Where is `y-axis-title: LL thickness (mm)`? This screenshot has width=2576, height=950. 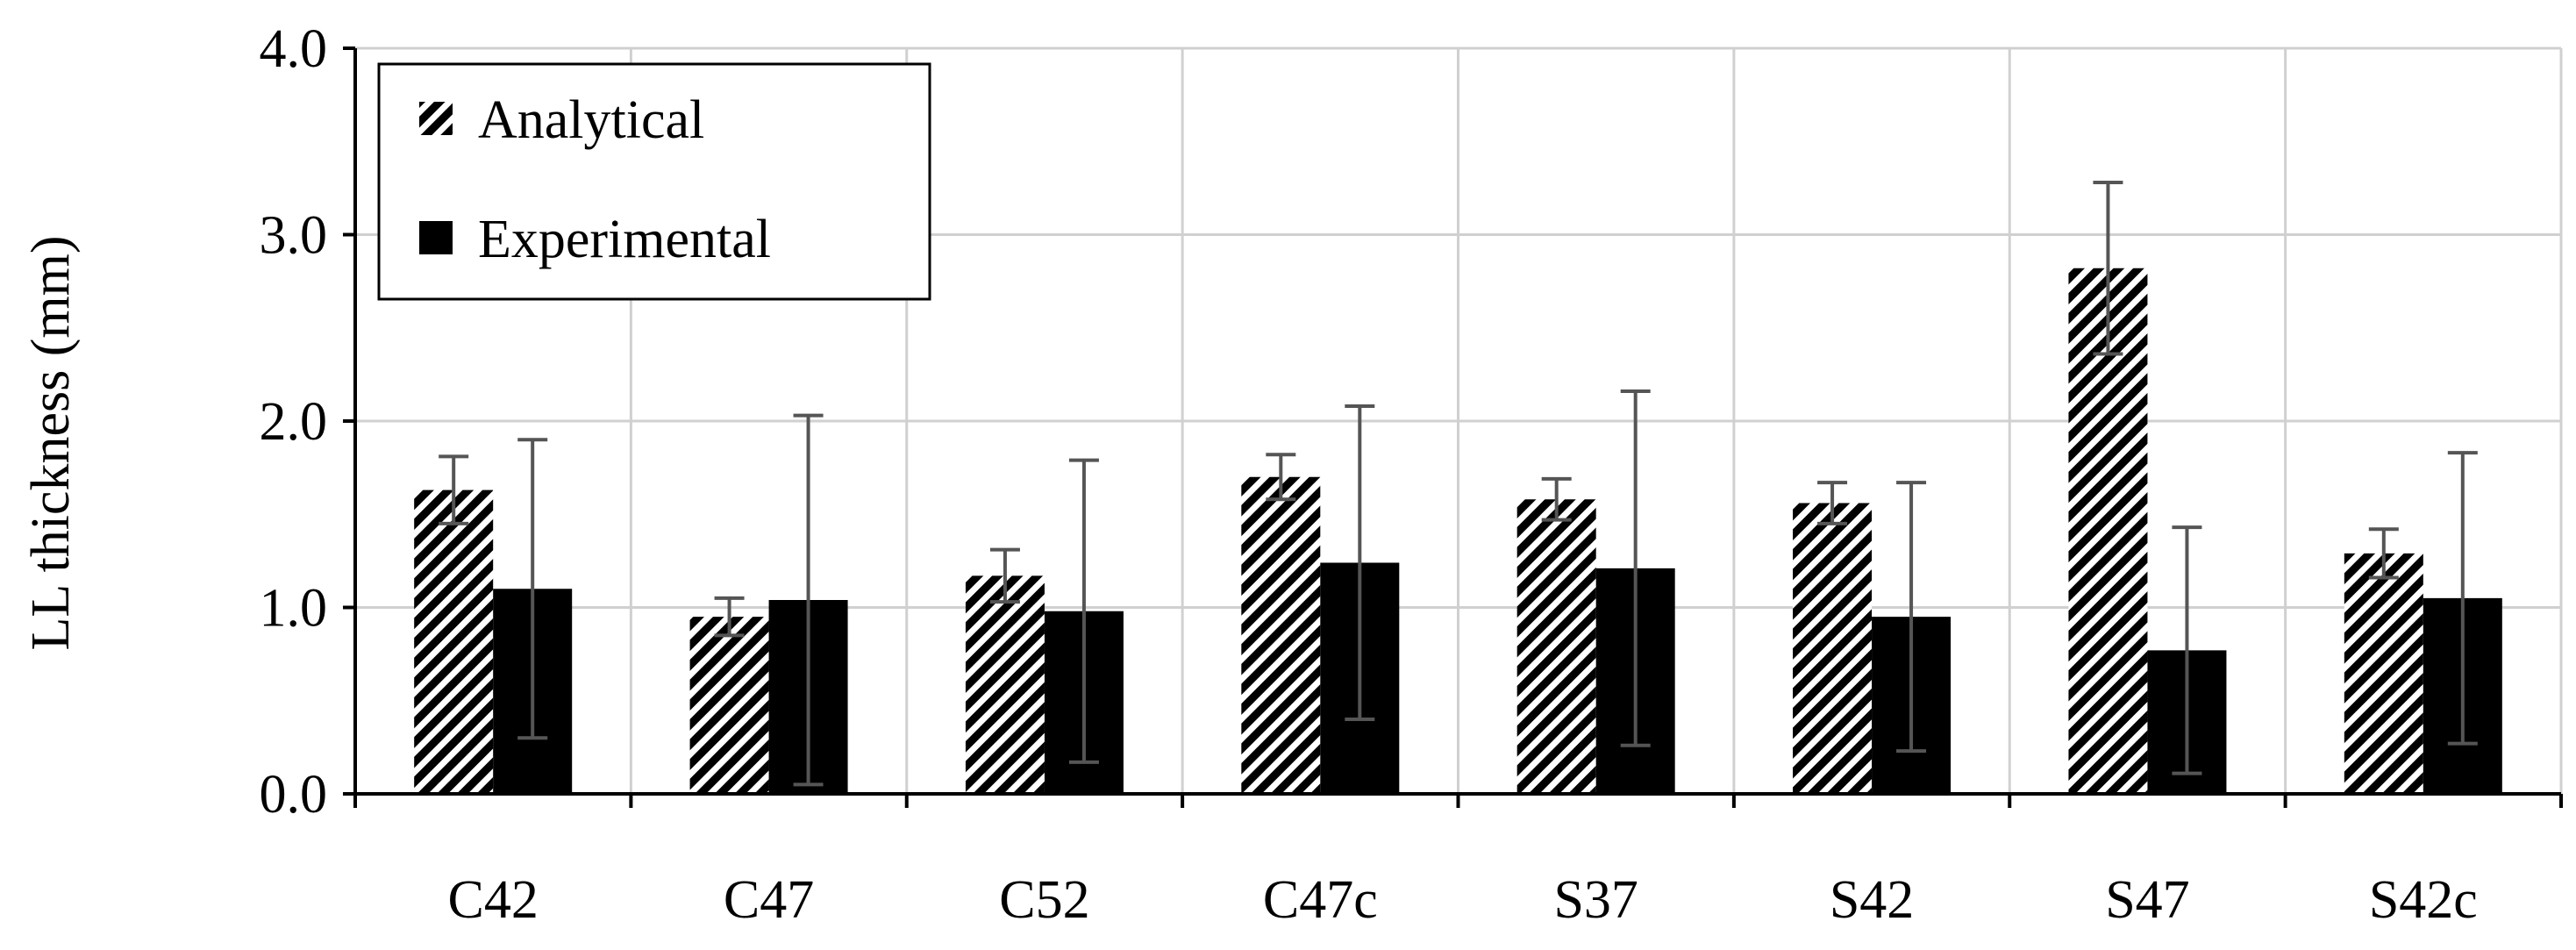
y-axis-title: LL thickness (mm) is located at coordinates (51, 443).